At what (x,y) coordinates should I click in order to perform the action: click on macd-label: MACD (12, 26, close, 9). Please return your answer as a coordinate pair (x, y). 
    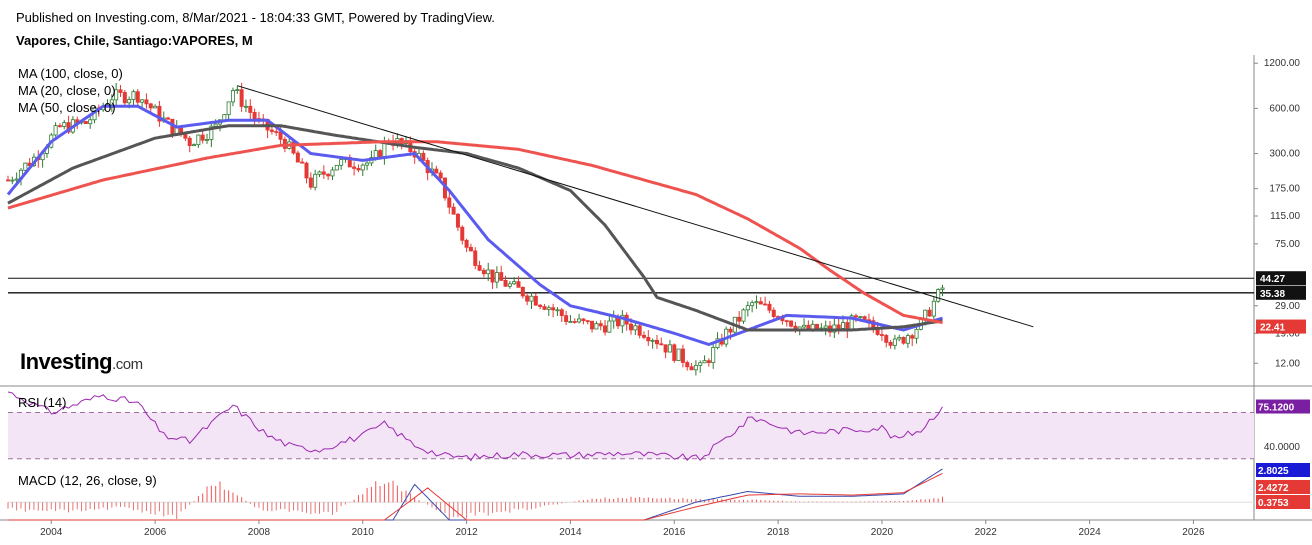
    Looking at the image, I should click on (87, 480).